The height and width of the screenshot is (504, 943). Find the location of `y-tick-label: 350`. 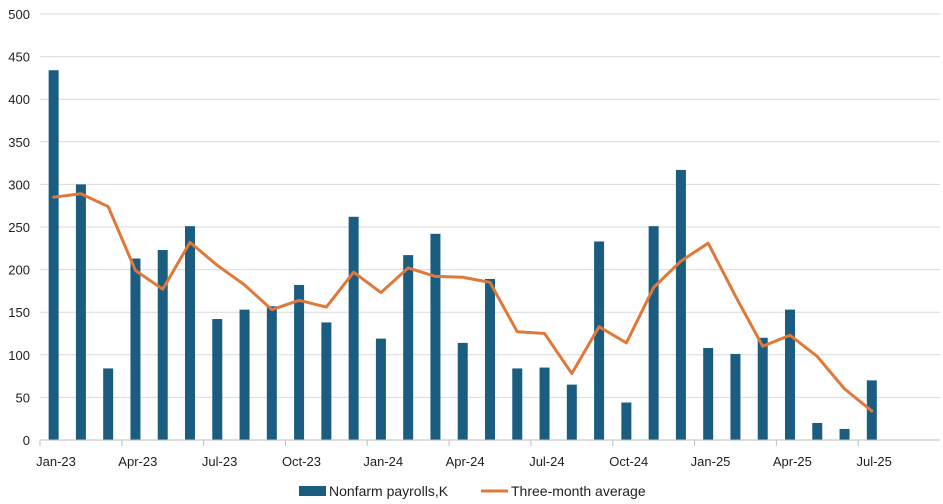

y-tick-label: 350 is located at coordinates (19, 142).